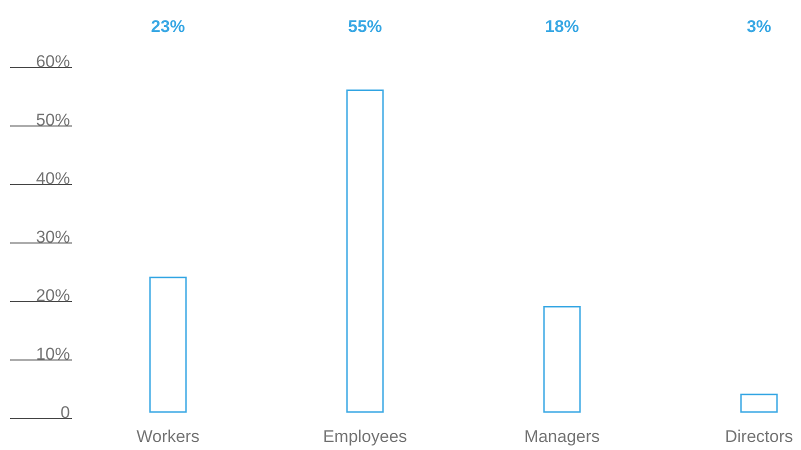 The image size is (801, 450). I want to click on y-tick-label: 50%, so click(53, 120).